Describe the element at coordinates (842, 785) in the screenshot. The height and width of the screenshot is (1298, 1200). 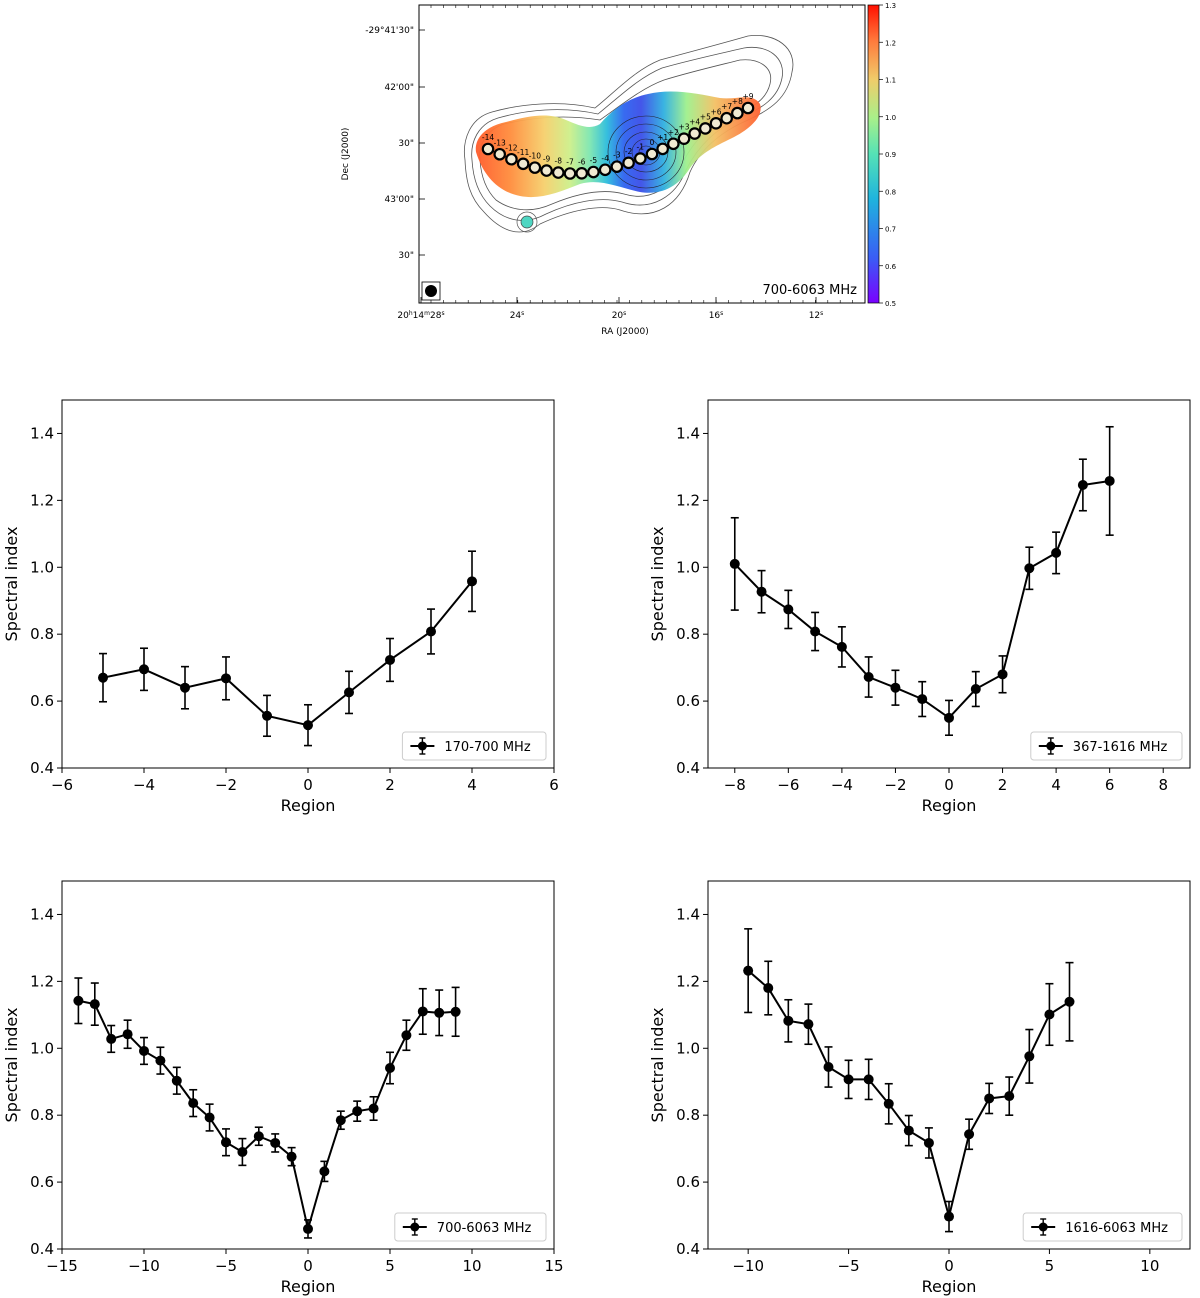
I see `x-tick-label: −4` at that location.